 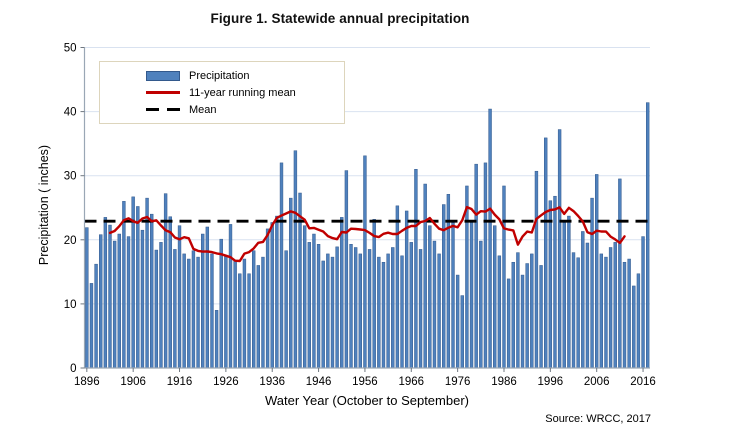 I want to click on legend-item-running-mean: 11-year running mean, so click(x=222, y=92).